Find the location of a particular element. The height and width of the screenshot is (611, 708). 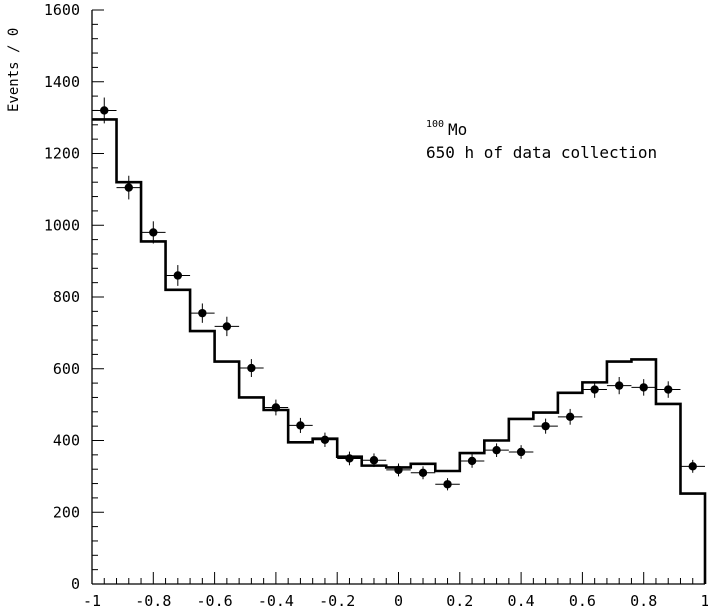

annotation-isotope-symbol: Mo is located at coordinates (457, 129).